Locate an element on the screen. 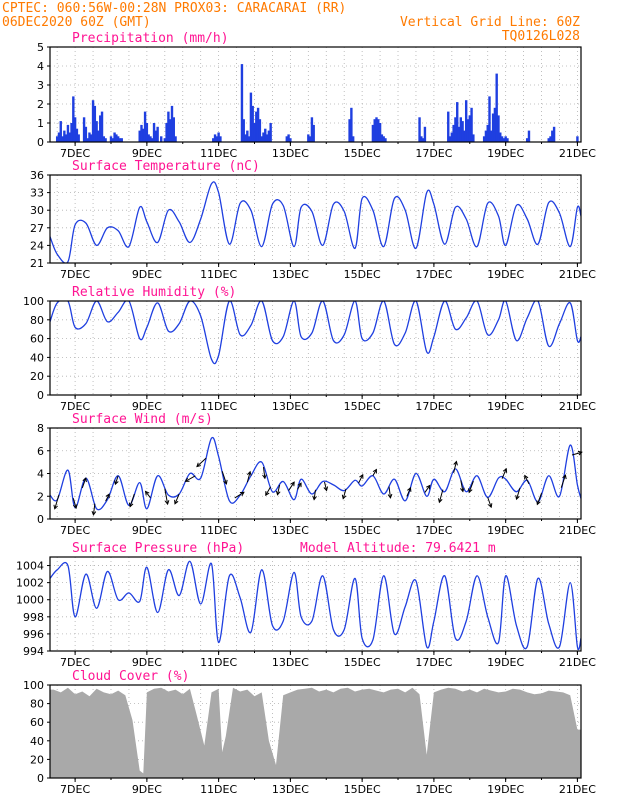 The height and width of the screenshot is (800, 618). y-tick-label: 100 is located at coordinates (33, 685).